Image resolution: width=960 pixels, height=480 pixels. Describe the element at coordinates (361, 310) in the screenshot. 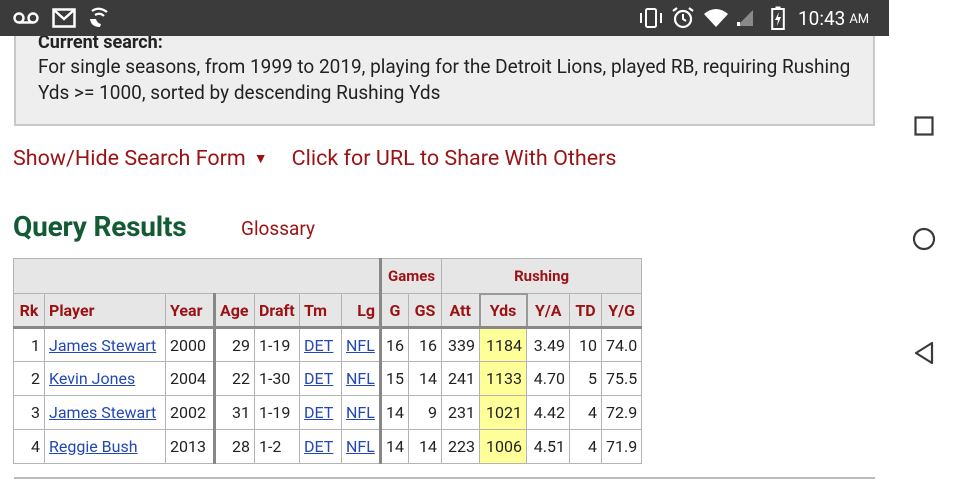

I see `col-header-lg: Lg` at that location.